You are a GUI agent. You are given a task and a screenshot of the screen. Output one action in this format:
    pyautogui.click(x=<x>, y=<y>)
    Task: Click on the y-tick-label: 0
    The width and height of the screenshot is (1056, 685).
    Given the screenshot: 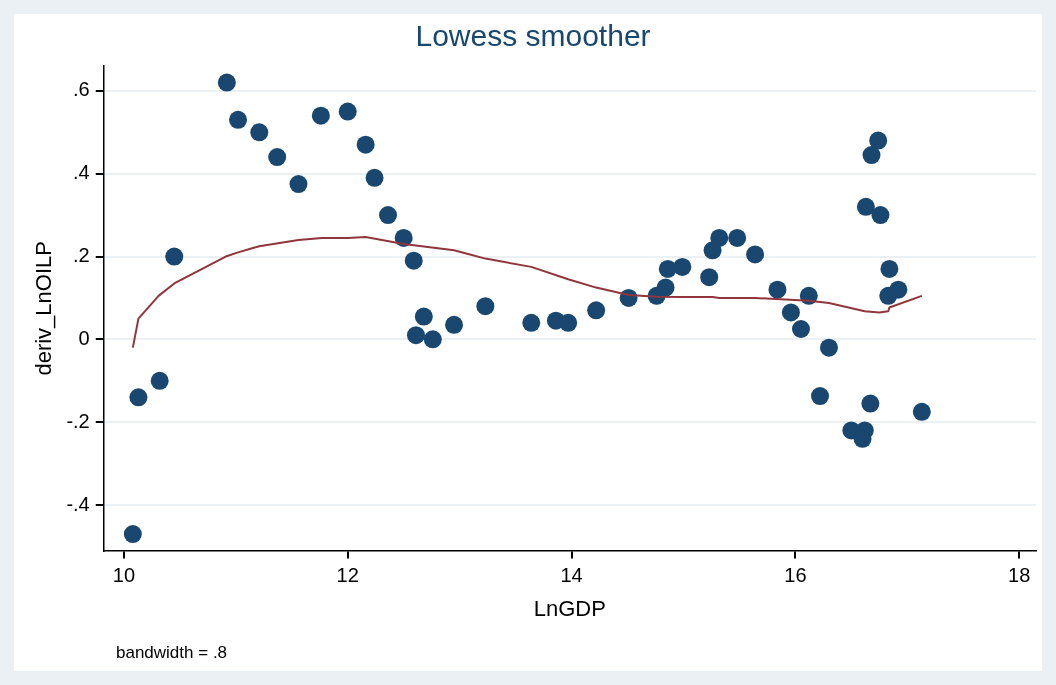 What is the action you would take?
    pyautogui.click(x=84, y=337)
    